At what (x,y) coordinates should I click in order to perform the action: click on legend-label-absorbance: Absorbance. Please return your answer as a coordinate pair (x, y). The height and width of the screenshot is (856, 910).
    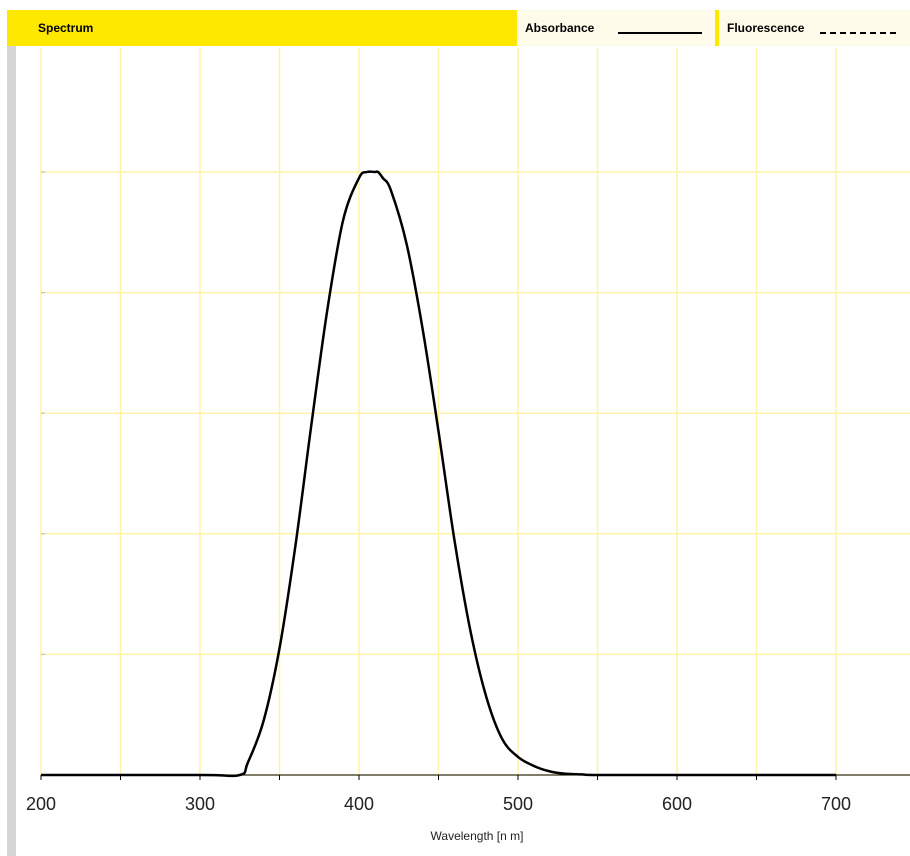
    Looking at the image, I should click on (560, 28).